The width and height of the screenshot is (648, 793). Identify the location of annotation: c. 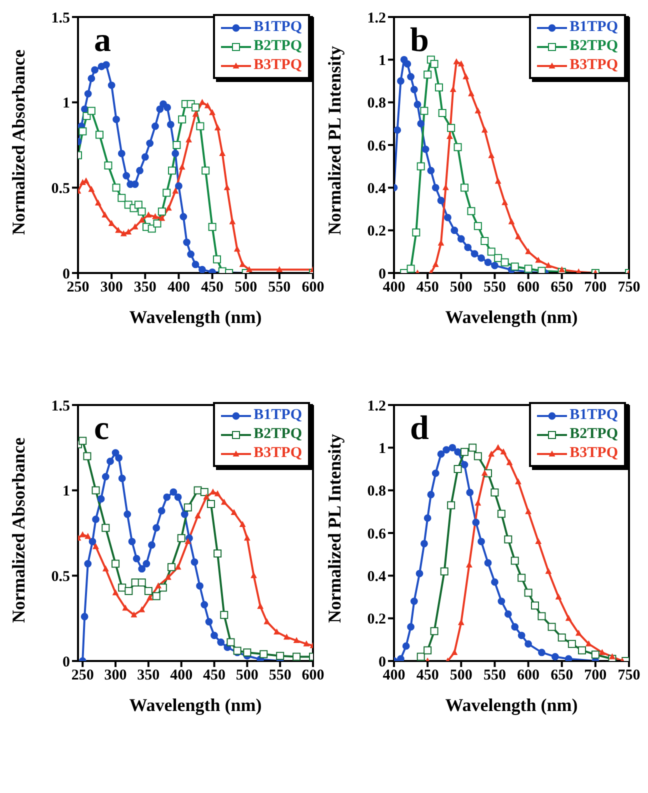
(102, 429).